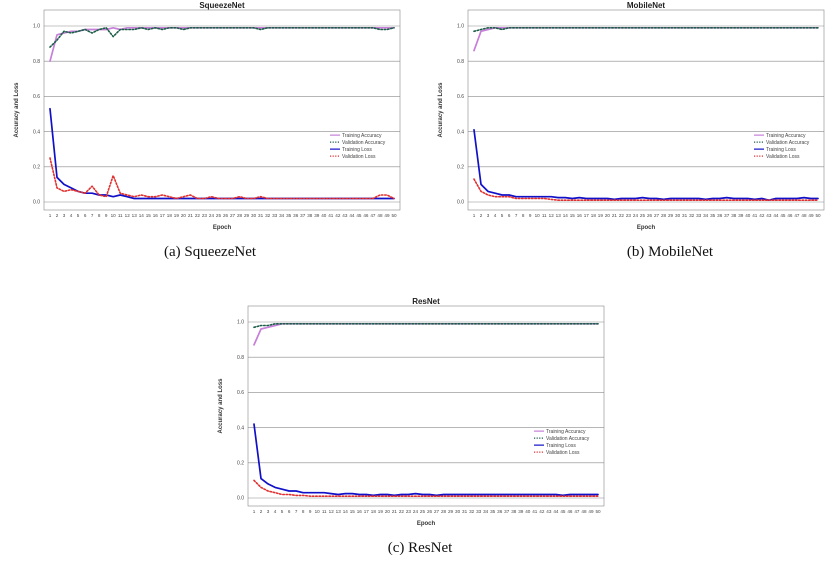 The image size is (836, 561). Describe the element at coordinates (135, 215) in the screenshot. I see `x-tick-label: 13` at that location.